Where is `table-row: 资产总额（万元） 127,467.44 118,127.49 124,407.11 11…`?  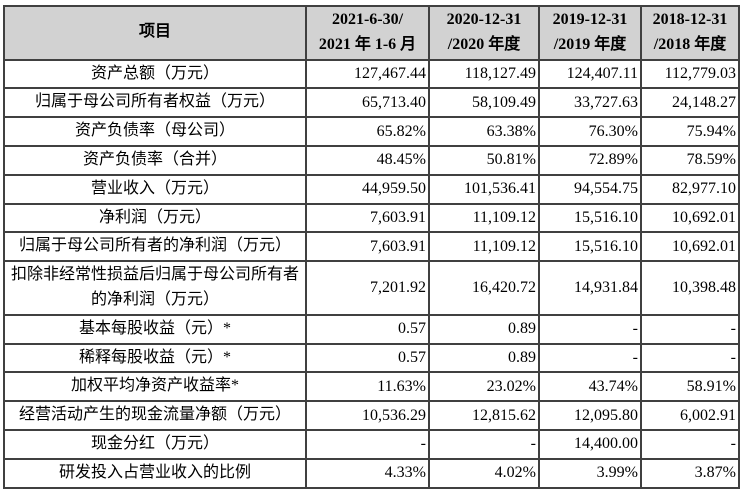 table-row: 资产总额（万元） 127,467.44 118,127.49 124,407.11 11… is located at coordinates (371, 74).